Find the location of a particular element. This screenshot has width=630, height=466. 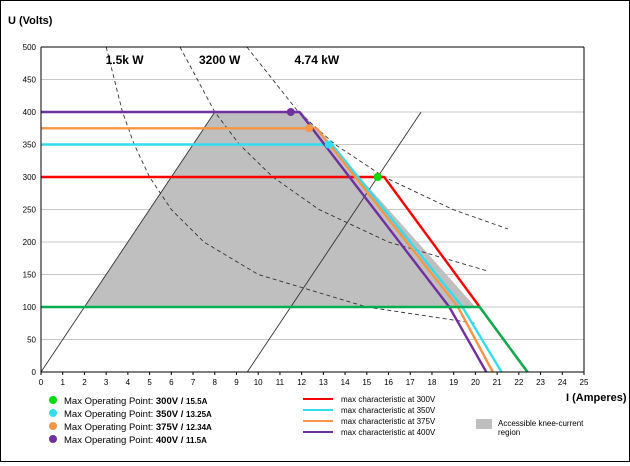

y-tick-label-400: 400 is located at coordinates (30, 112).